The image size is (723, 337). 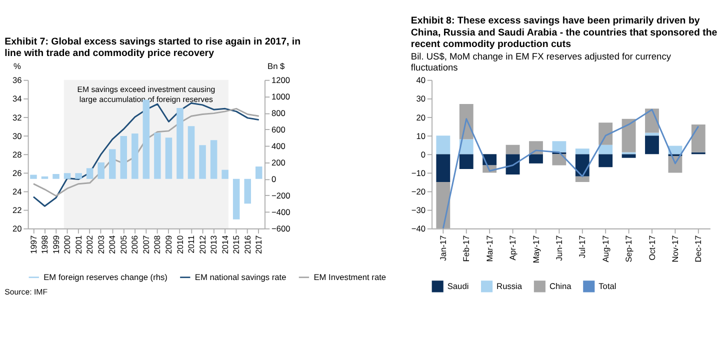 What do you see at coordinates (17, 191) in the screenshot?
I see `y-tick-label: 24` at bounding box center [17, 191].